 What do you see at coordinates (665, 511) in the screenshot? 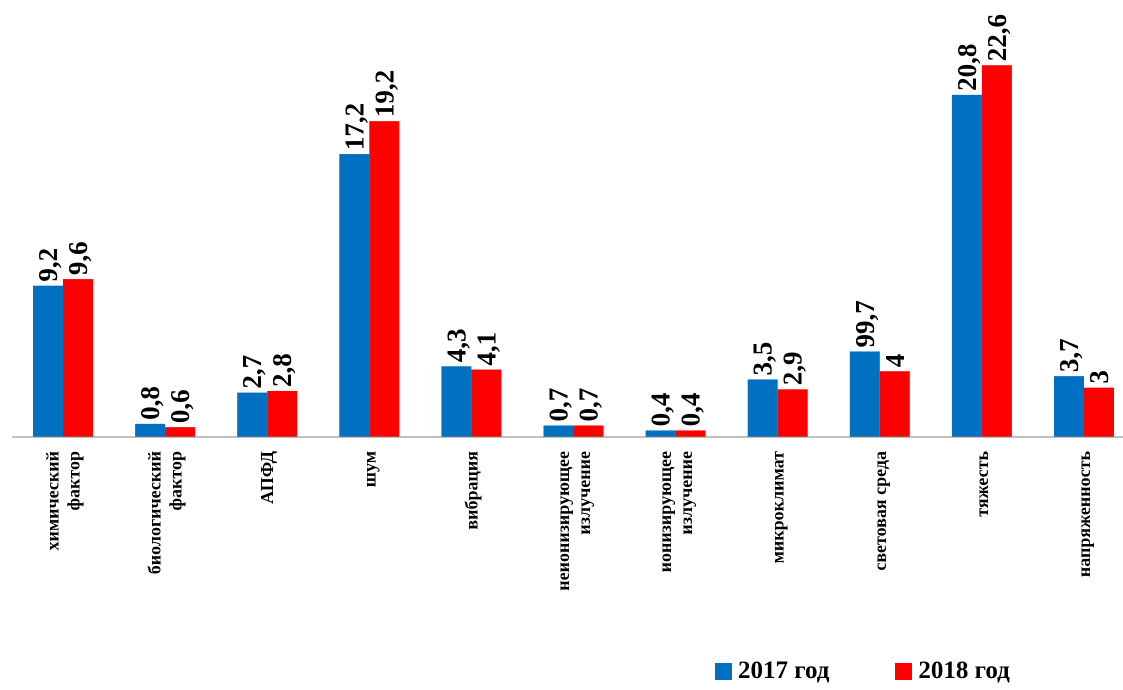
I see `category-label-ионизирующее-излучение-line1: ионизирующее` at bounding box center [665, 511].